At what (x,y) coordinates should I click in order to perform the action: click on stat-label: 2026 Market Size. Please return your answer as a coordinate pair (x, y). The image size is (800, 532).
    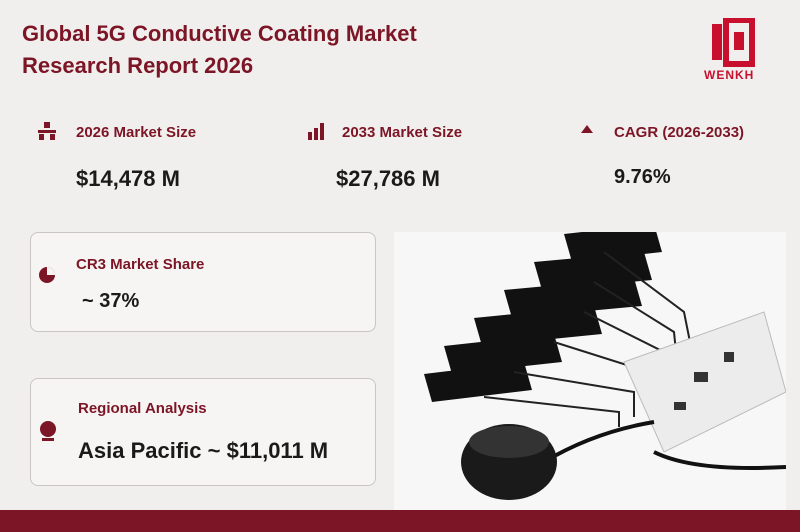
    Looking at the image, I should click on (136, 132).